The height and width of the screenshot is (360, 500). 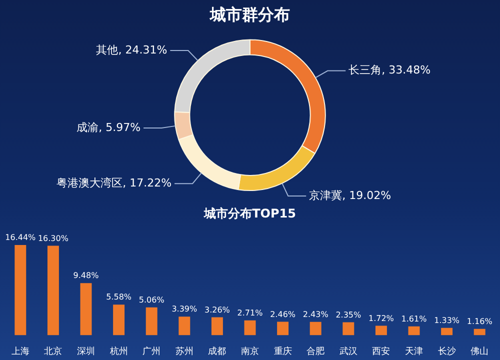 I want to click on x-tick-label: 长沙, so click(x=447, y=351).